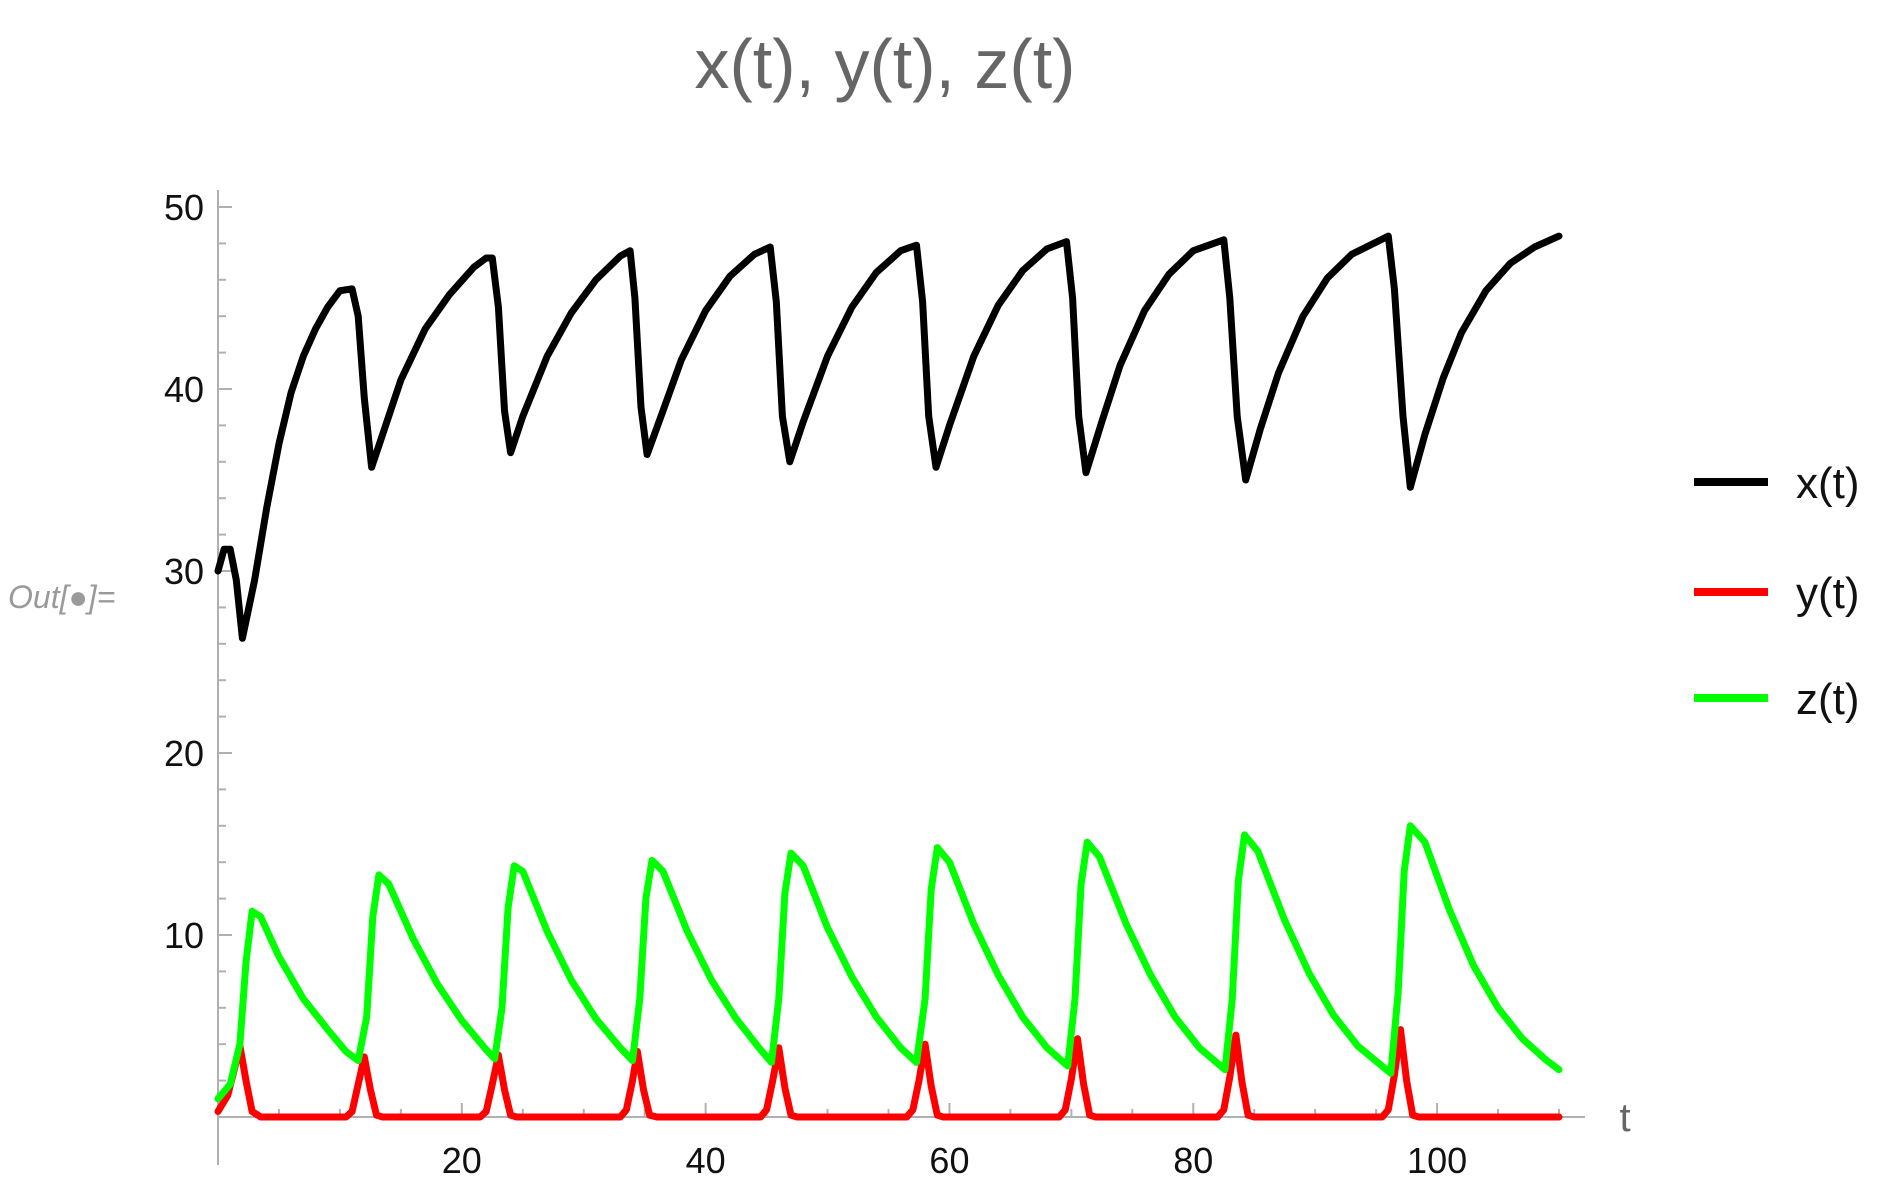 This screenshot has width=1881, height=1195. Describe the element at coordinates (1828, 699) in the screenshot. I see `legend-label: z(t)` at that location.